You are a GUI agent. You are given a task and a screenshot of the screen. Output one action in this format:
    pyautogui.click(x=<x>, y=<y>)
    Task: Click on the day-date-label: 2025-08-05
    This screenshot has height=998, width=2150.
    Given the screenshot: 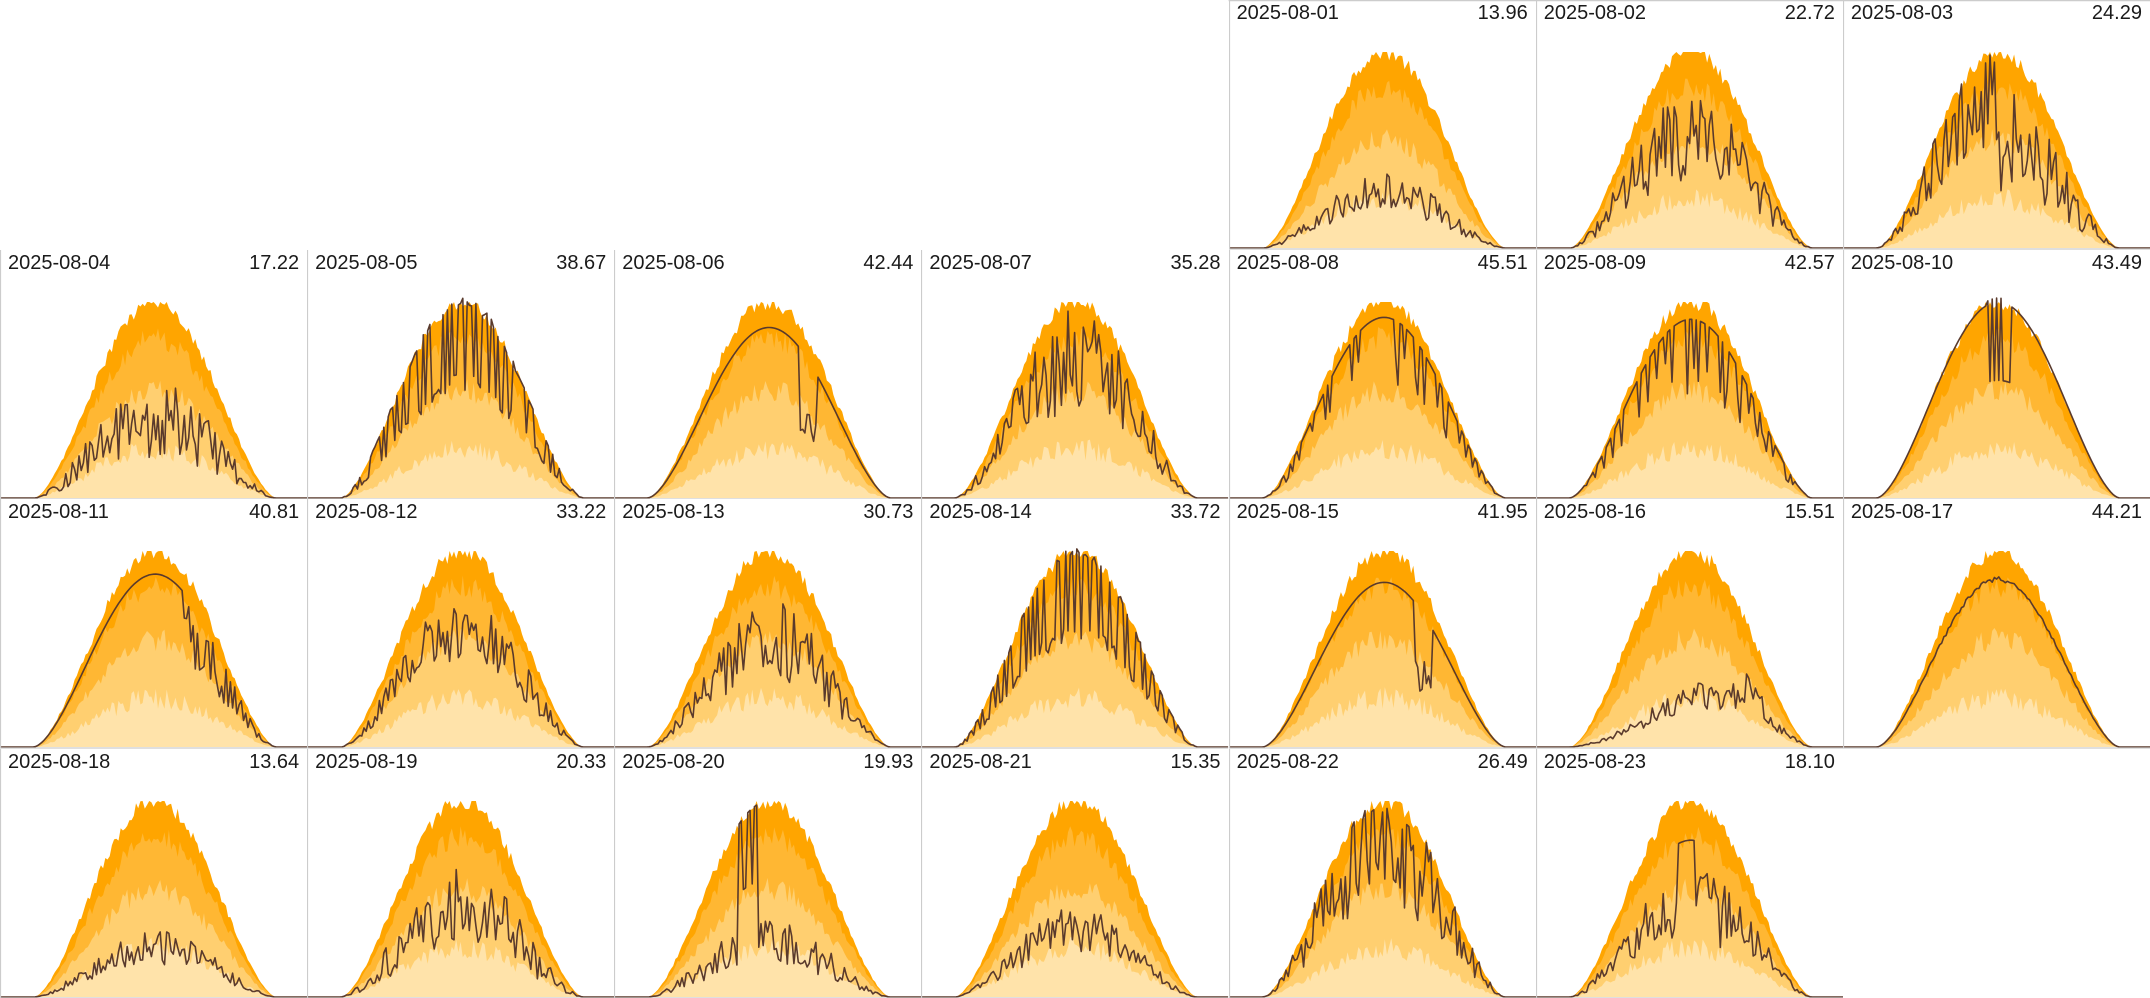 What is the action you would take?
    pyautogui.click(x=366, y=262)
    